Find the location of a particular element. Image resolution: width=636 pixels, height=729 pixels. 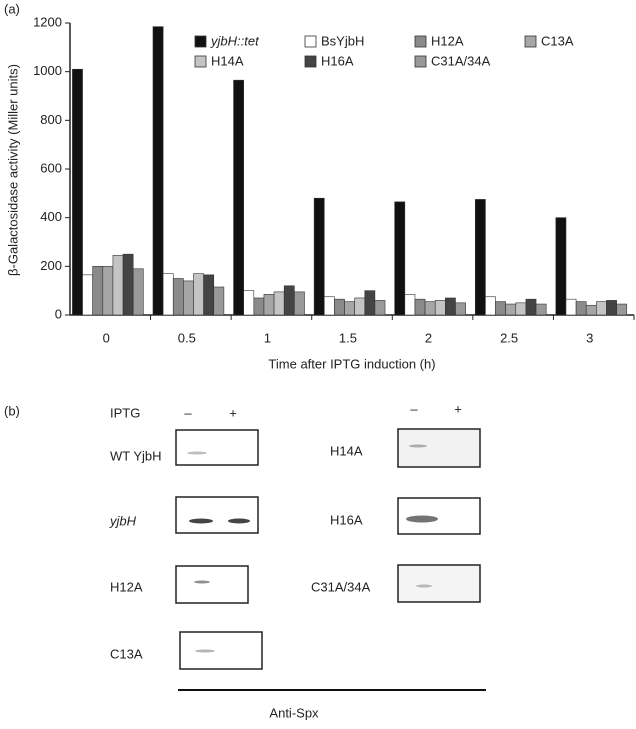

legend-label: yjbH::tet is located at coordinates (235, 40).